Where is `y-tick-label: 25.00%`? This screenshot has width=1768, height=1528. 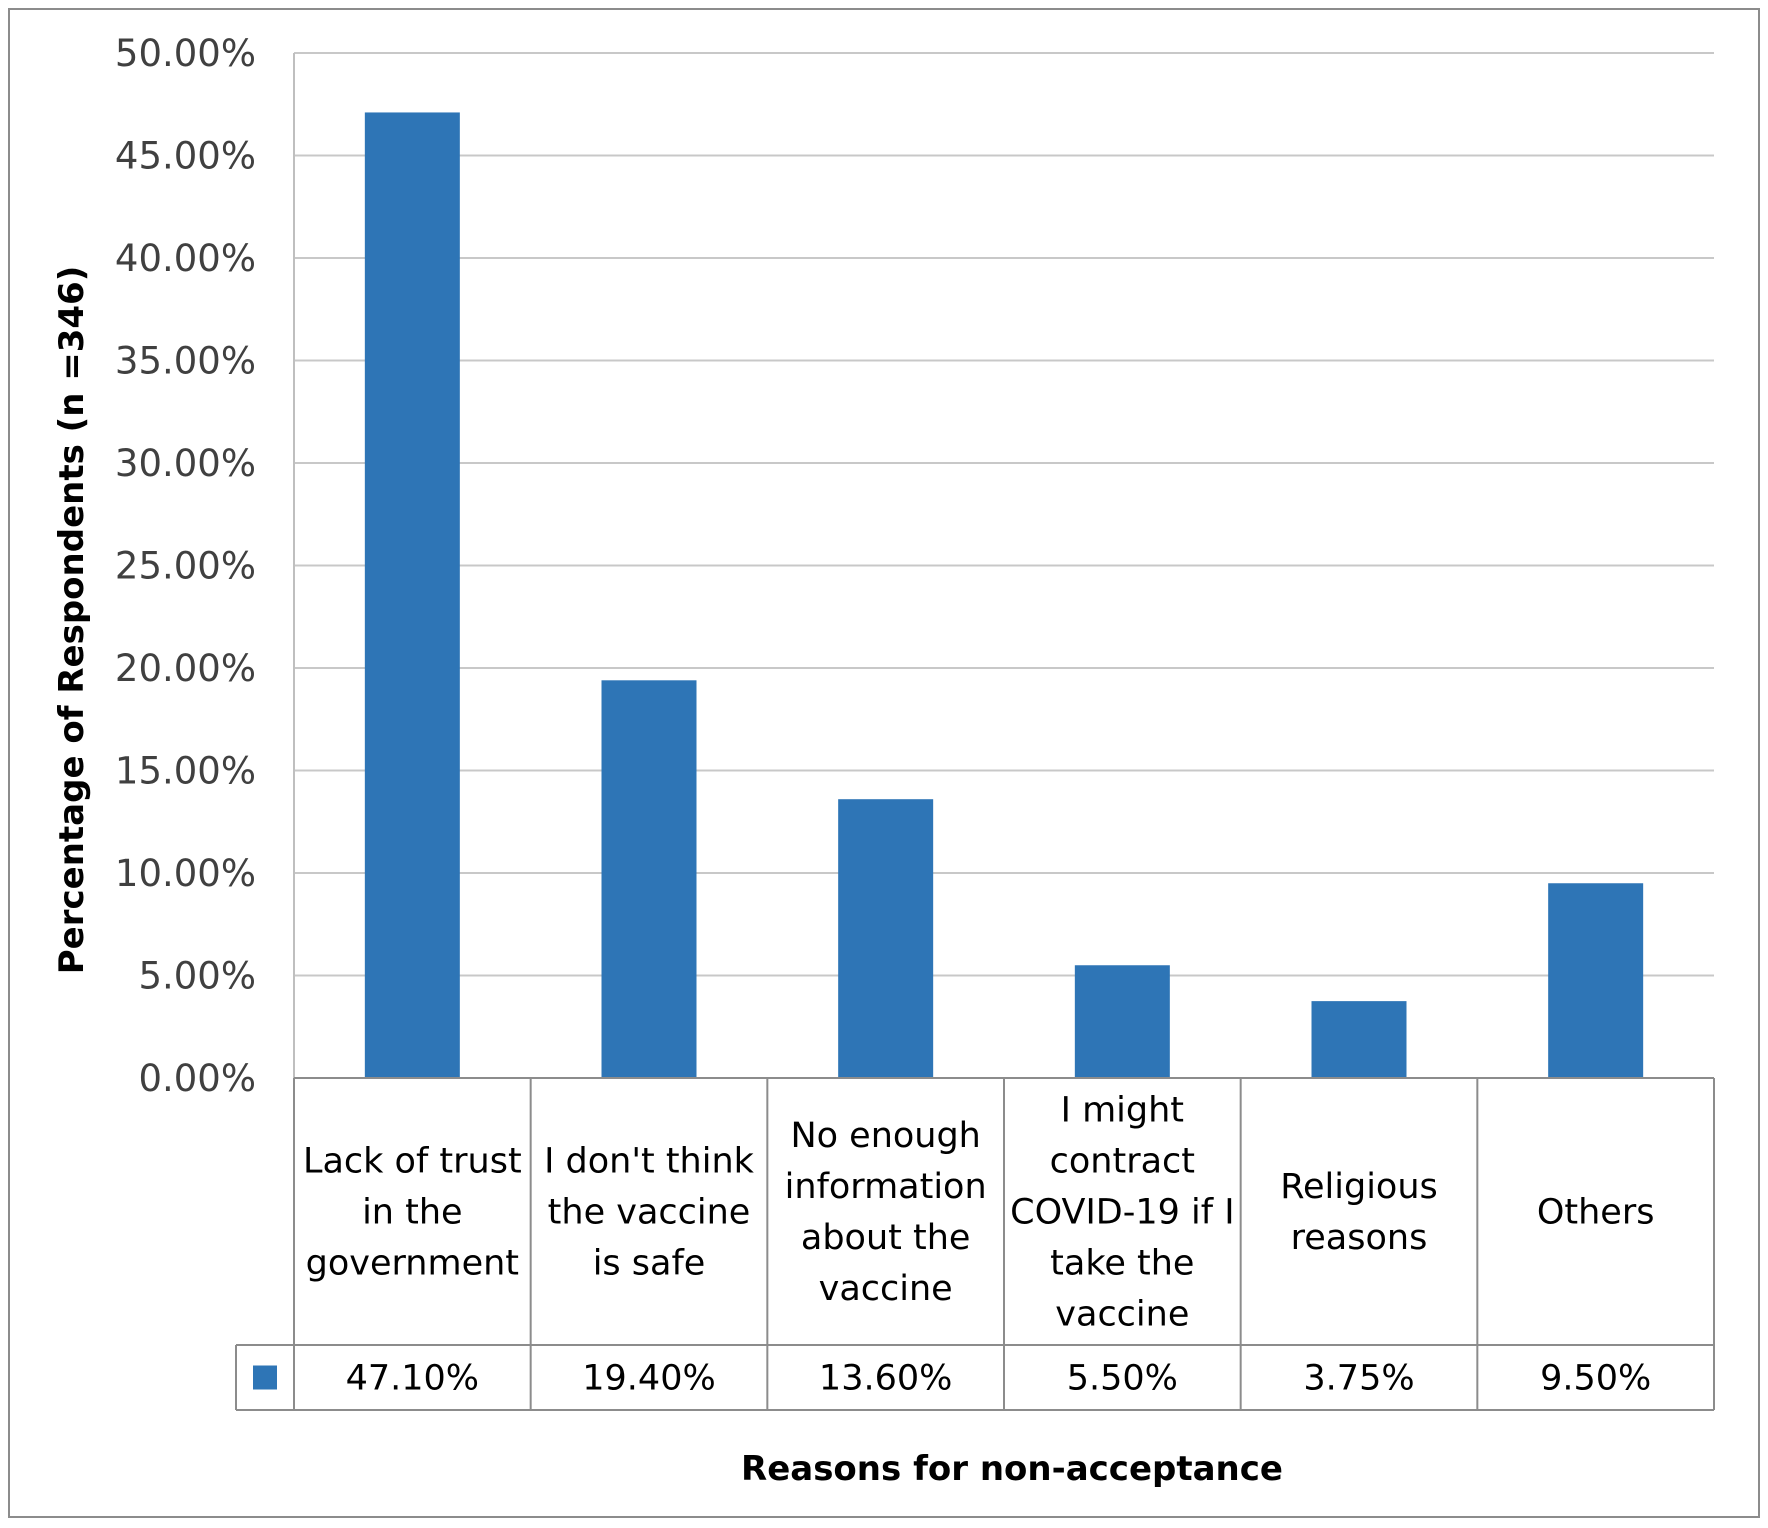
y-tick-label: 25.00% is located at coordinates (185, 566).